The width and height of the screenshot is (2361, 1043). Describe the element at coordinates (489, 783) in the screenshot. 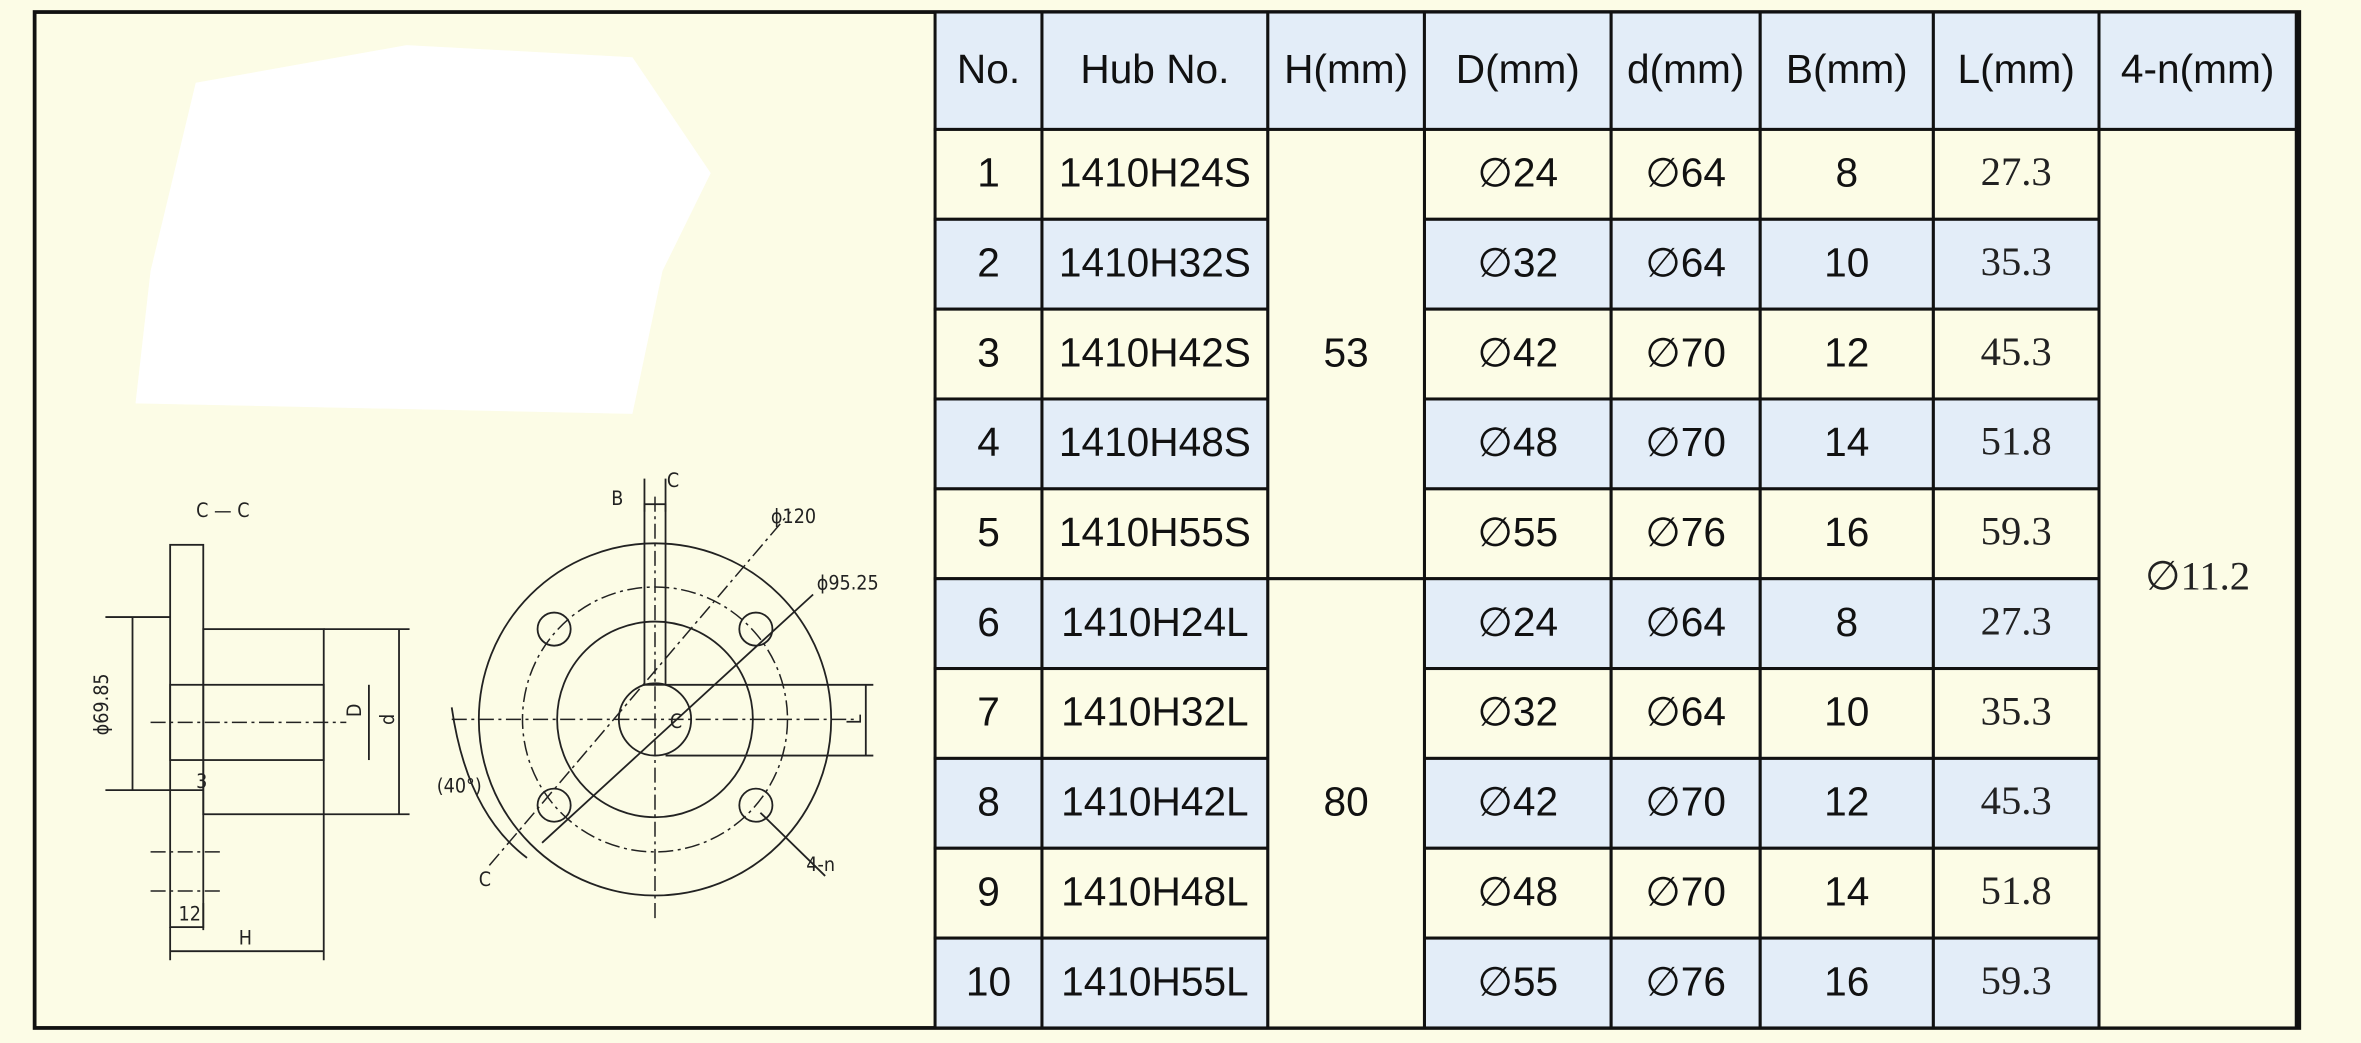

I see `angle-arc` at that location.